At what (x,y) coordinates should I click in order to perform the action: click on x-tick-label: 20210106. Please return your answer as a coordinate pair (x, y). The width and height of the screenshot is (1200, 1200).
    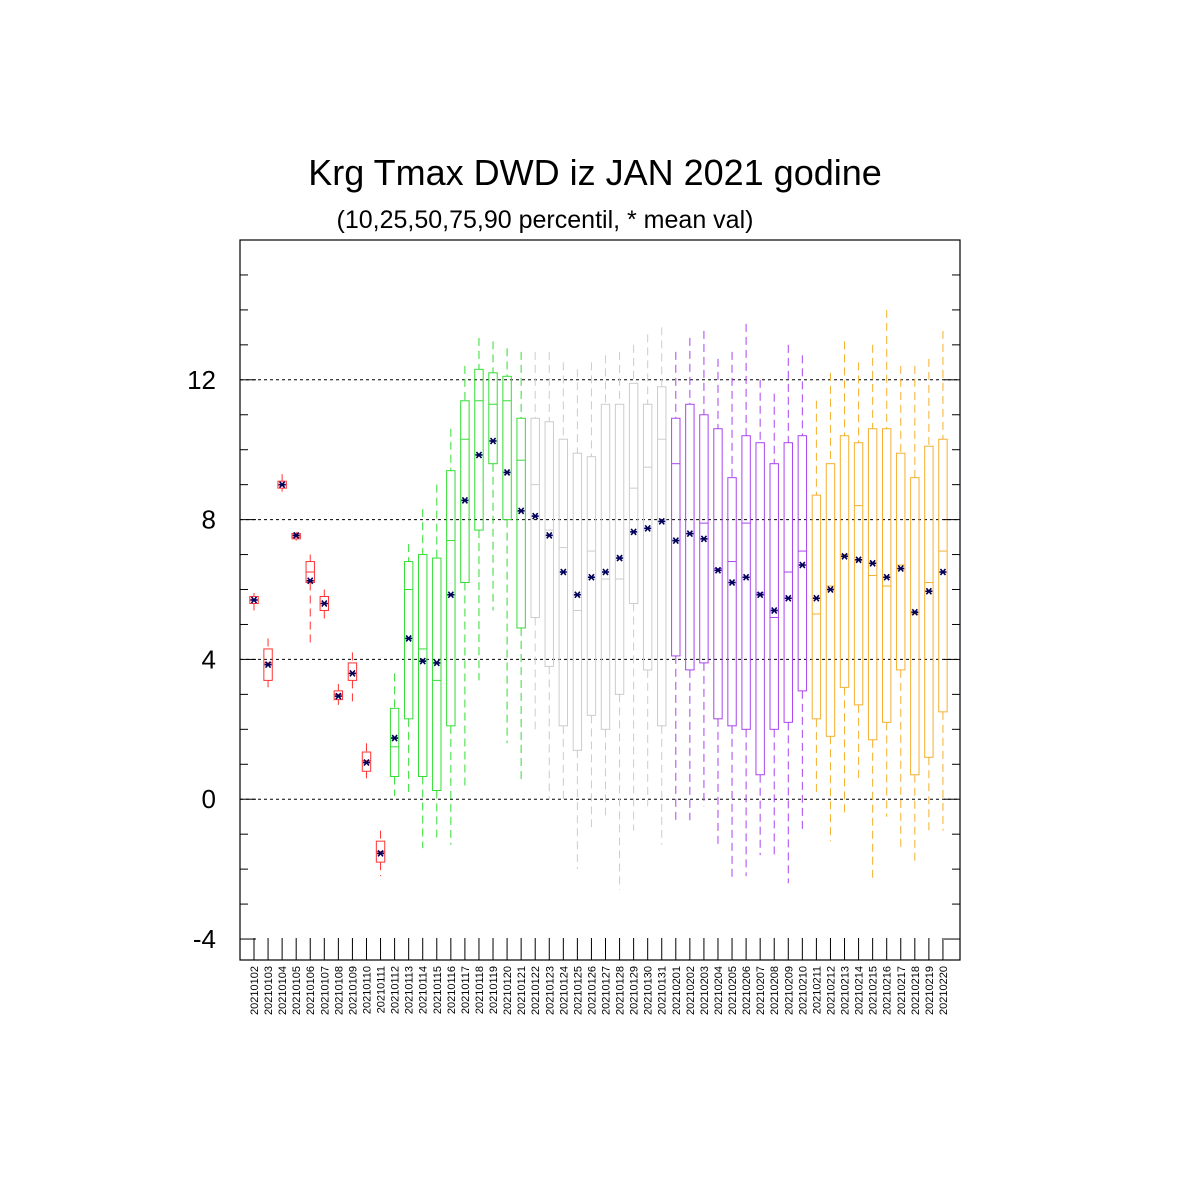
    Looking at the image, I should click on (311, 990).